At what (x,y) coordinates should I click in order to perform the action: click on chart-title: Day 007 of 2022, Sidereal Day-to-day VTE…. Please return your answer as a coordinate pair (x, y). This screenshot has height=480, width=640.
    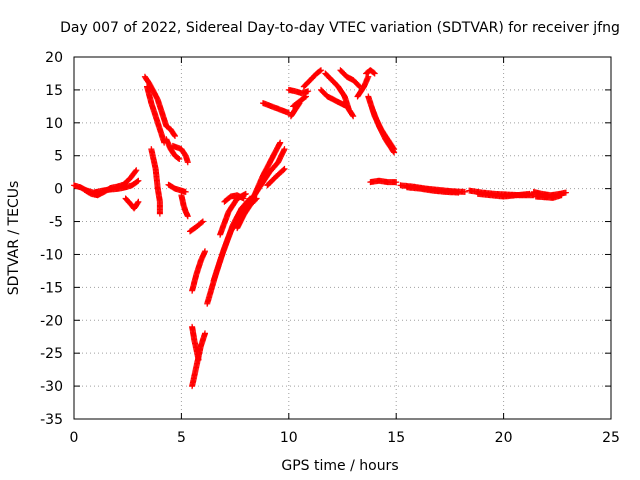
    Looking at the image, I should click on (340, 28).